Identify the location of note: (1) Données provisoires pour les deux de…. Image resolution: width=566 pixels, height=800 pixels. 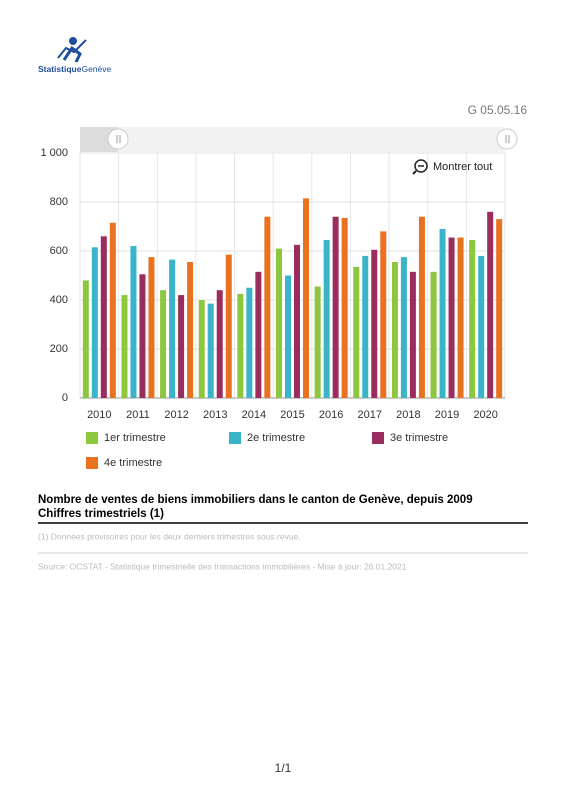
(169, 536).